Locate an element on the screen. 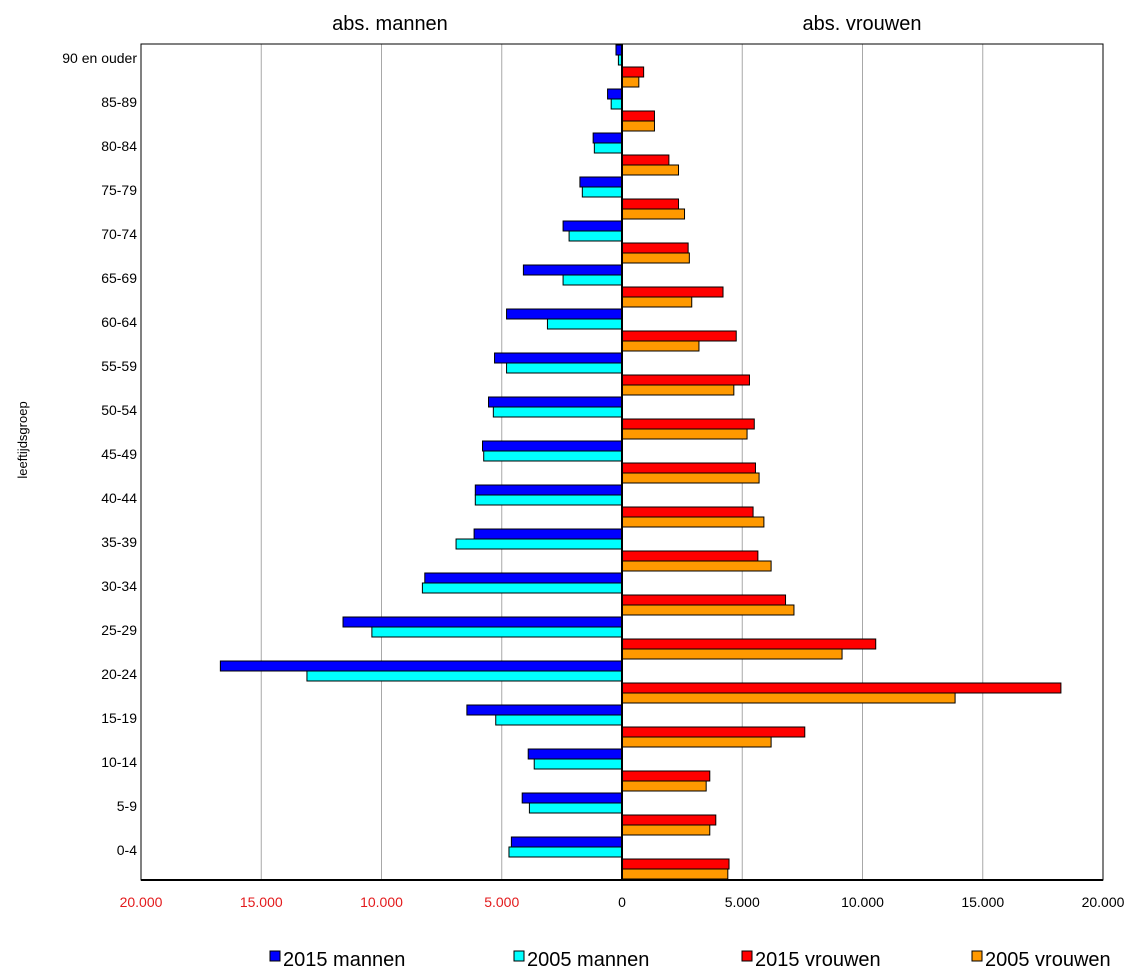  legend-label-2: 2015 vrouwen is located at coordinates (818, 960).